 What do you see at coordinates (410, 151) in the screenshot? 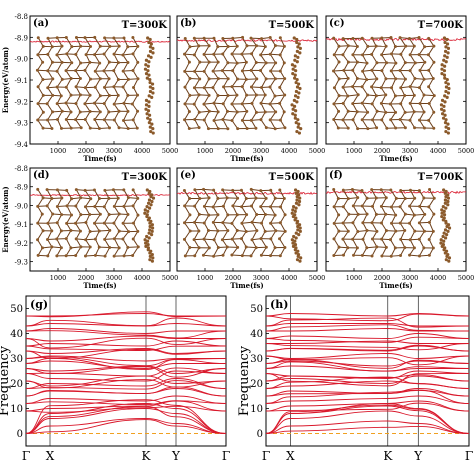
I see `x-tick-label: 3000` at bounding box center [410, 151].